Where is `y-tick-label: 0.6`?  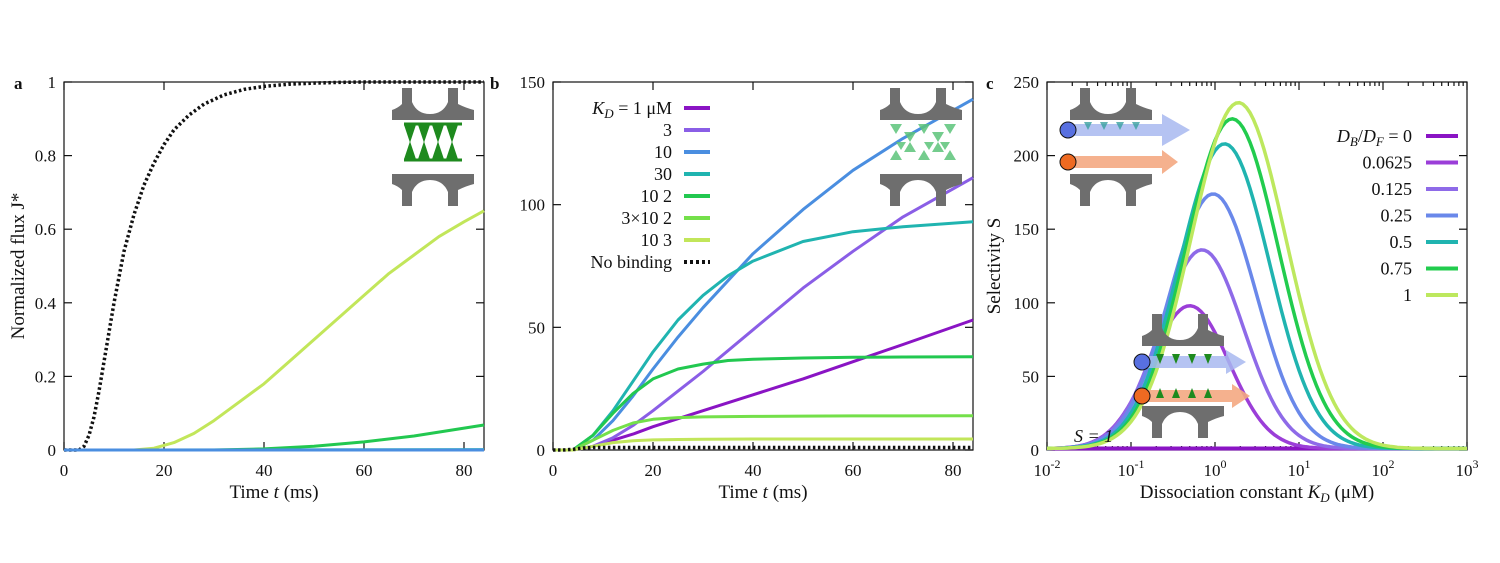
y-tick-label: 0.6 is located at coordinates (45, 229).